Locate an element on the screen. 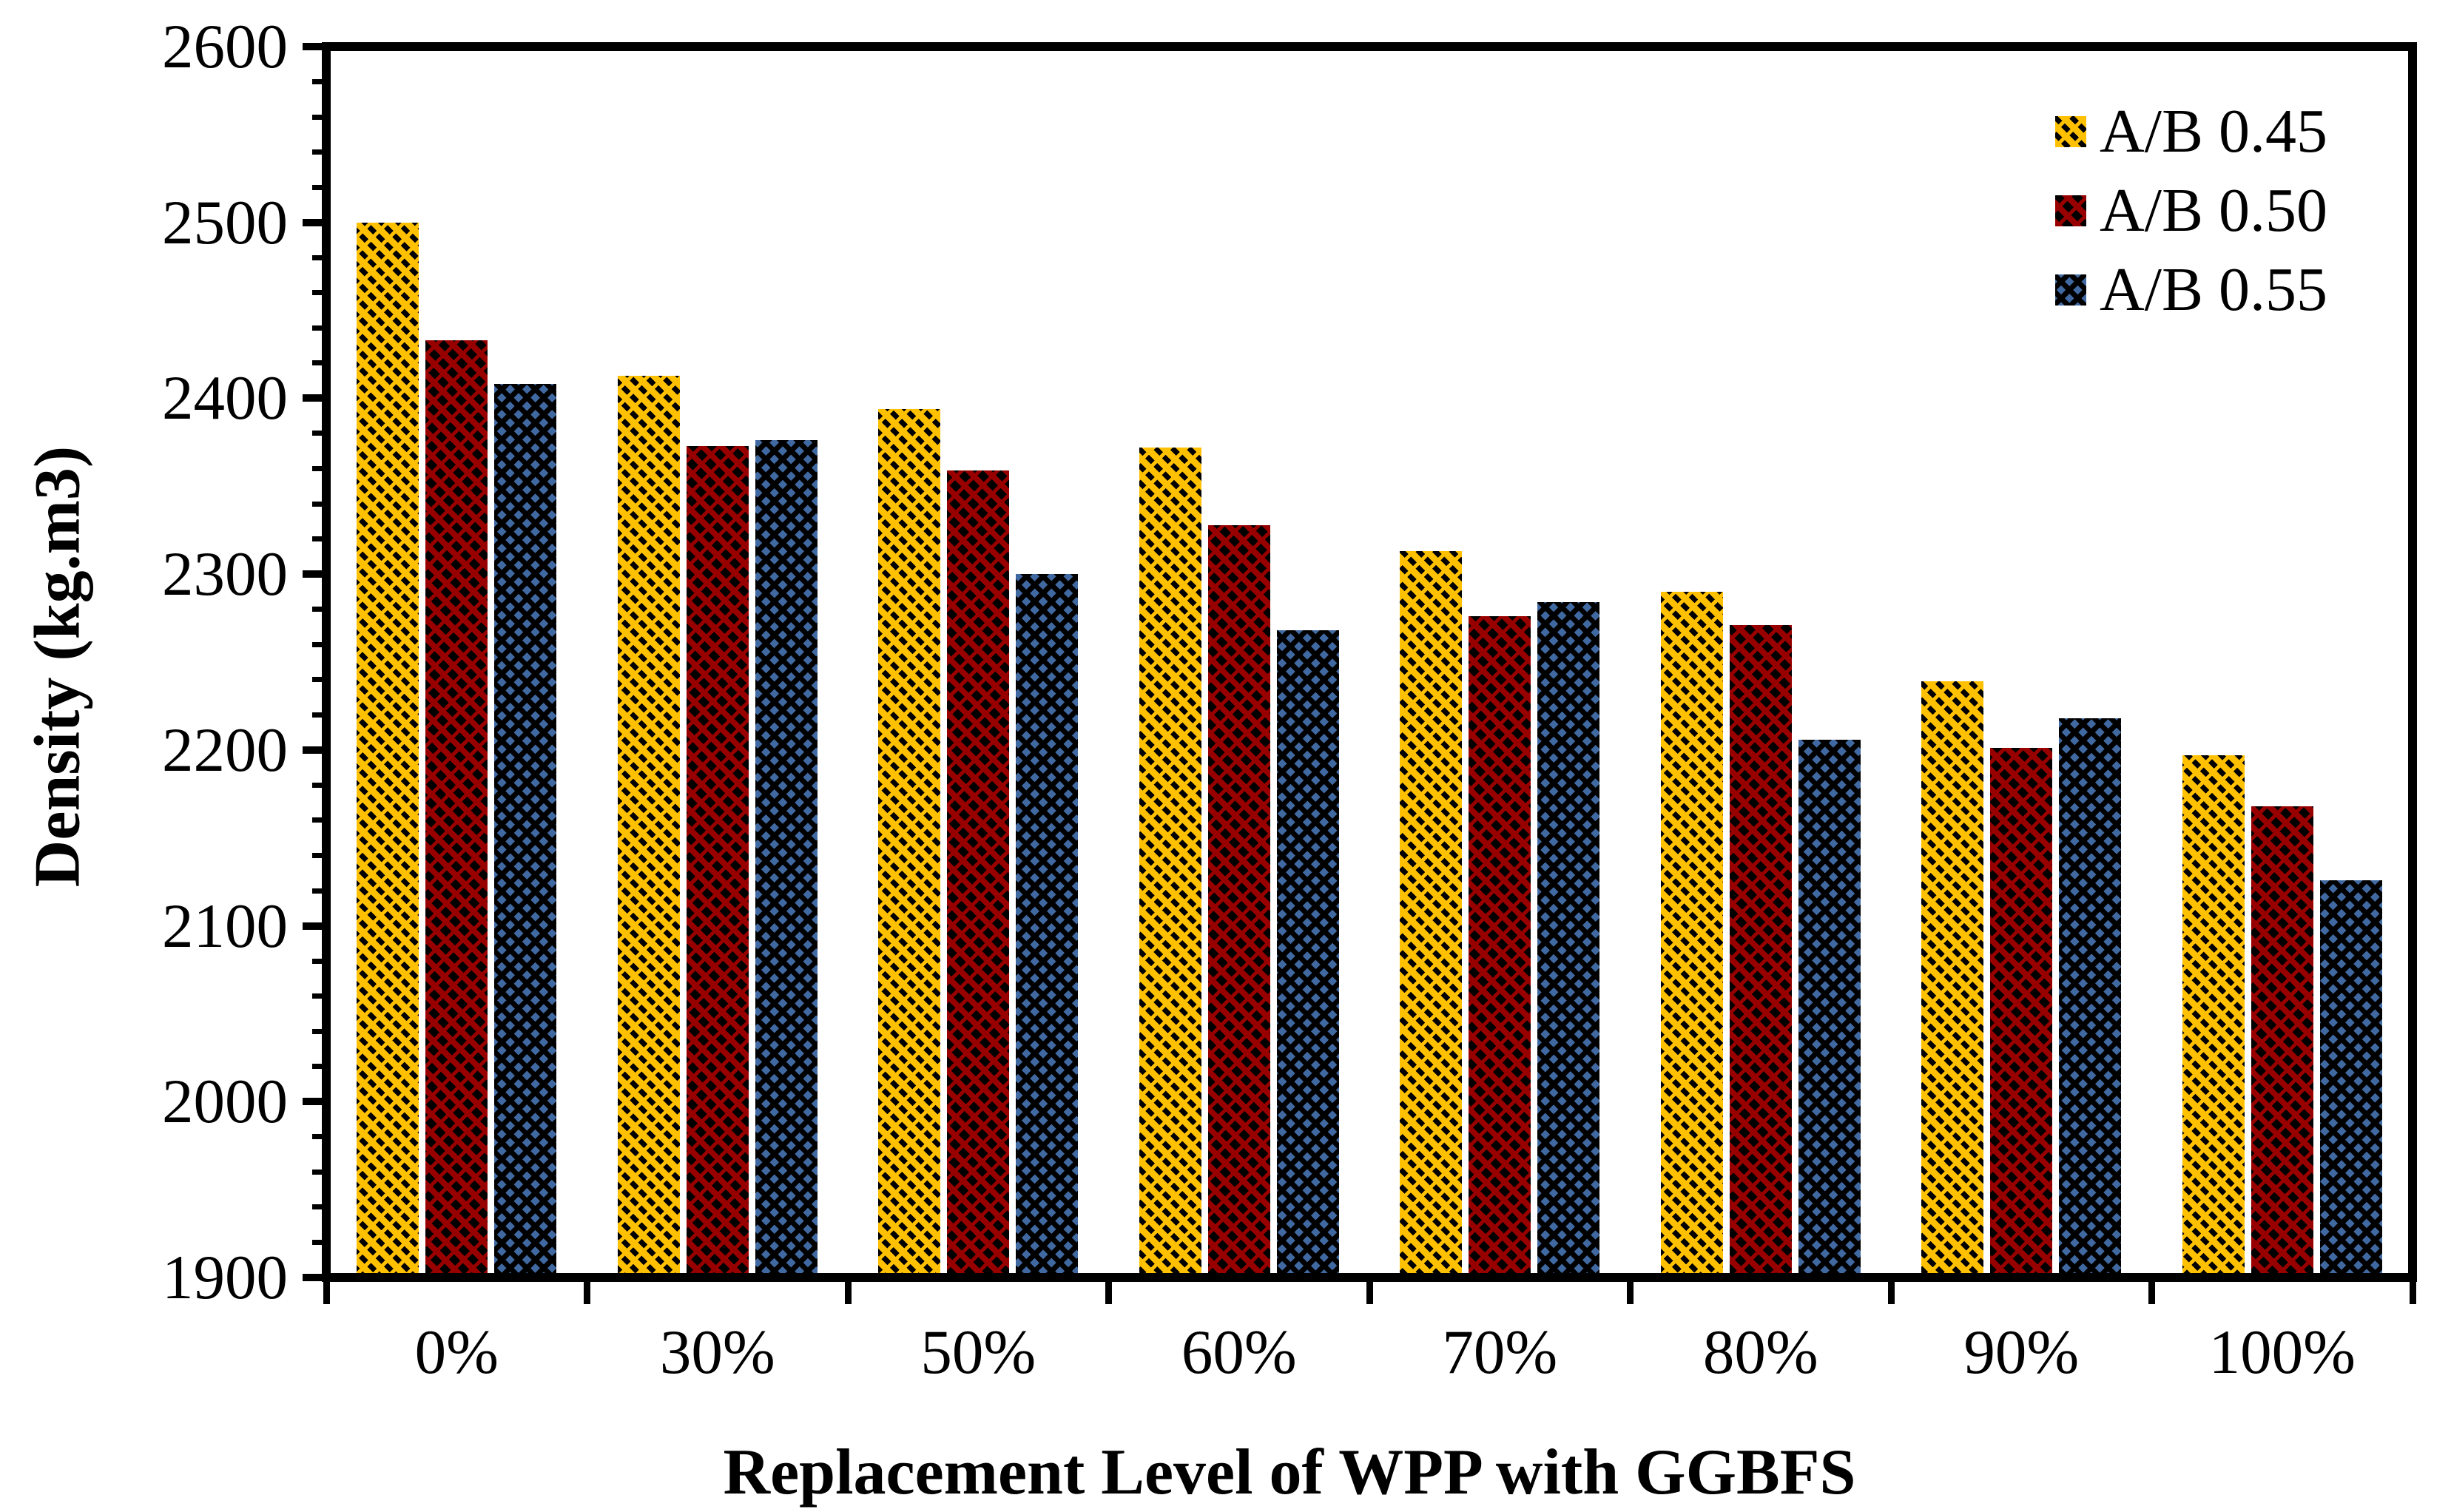 This screenshot has width=2451, height=1512. x-category-label: 90% is located at coordinates (2021, 1352).